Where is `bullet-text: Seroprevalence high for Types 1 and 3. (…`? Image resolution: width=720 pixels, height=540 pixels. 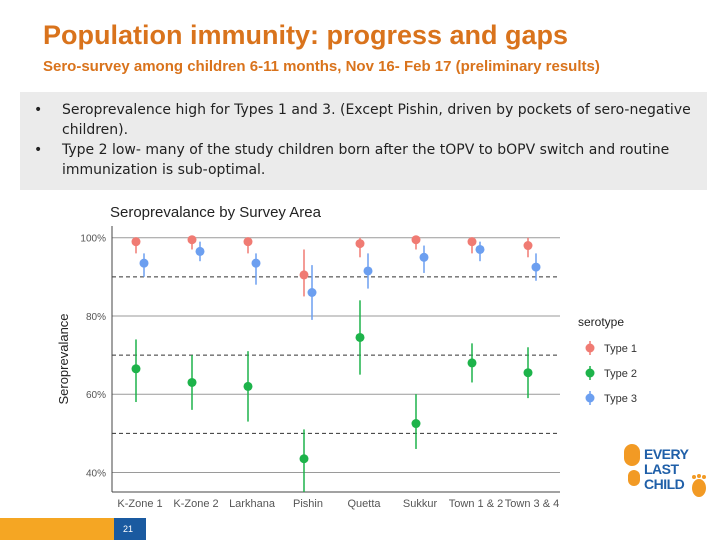
bullet-text: Seroprevalence high for Types 1 and 3. (… is located at coordinates (376, 120).